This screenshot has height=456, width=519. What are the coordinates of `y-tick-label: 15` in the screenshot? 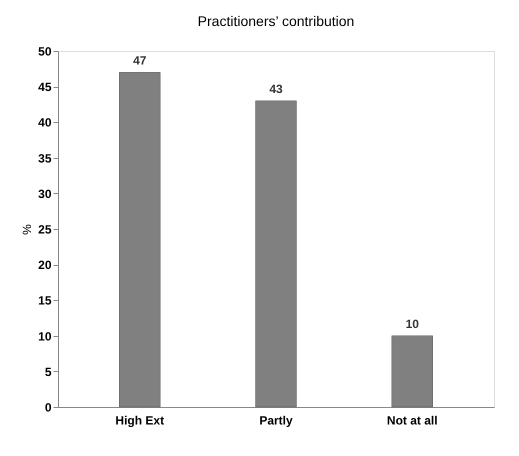 It's located at (45, 301).